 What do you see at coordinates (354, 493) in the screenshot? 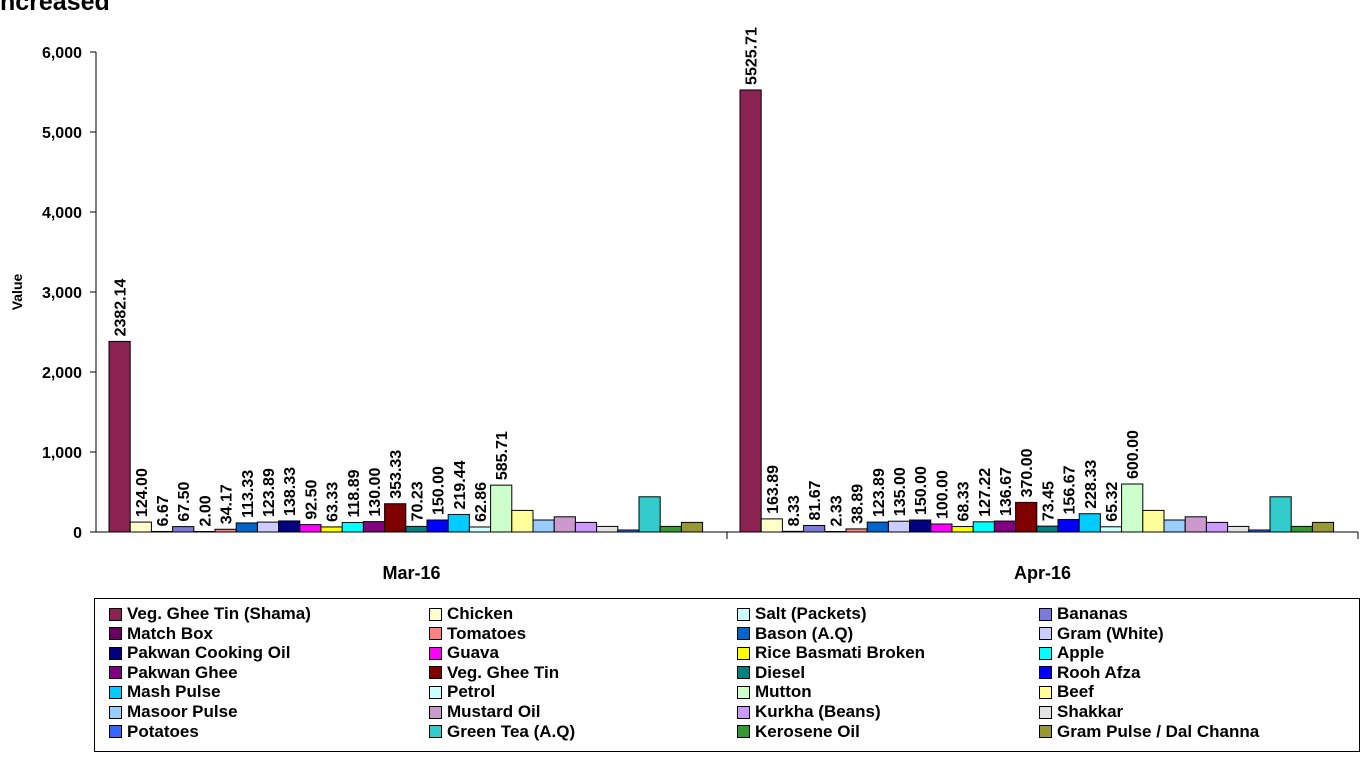
I see `data-label: 118.89` at bounding box center [354, 493].